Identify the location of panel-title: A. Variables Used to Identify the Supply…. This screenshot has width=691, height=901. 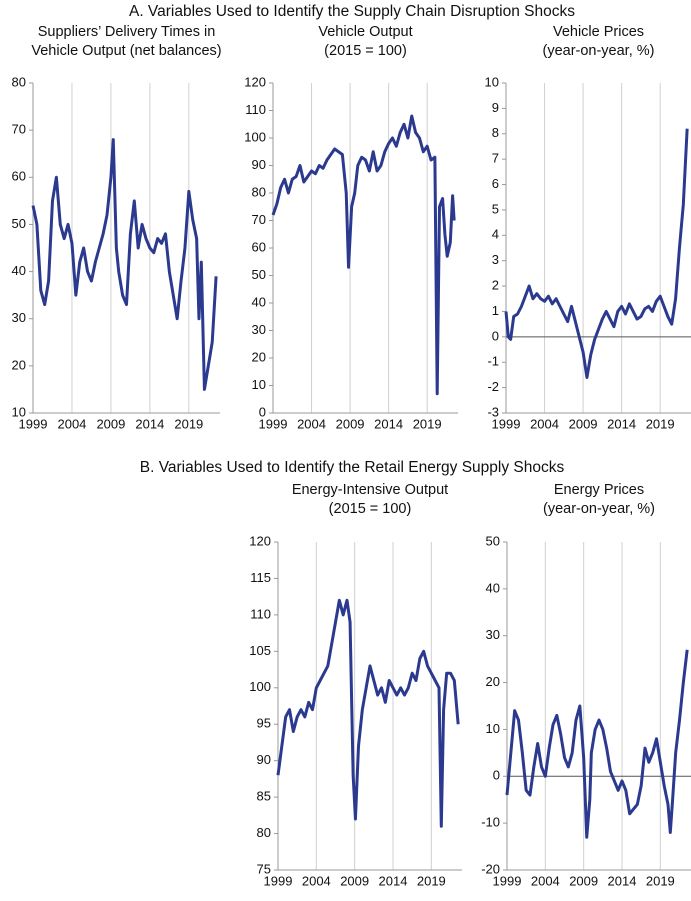
(352, 11).